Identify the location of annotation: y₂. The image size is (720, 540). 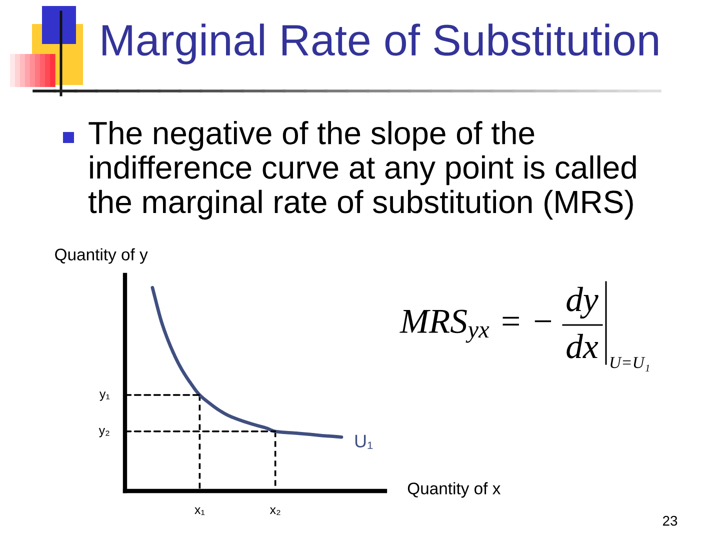
(104, 433).